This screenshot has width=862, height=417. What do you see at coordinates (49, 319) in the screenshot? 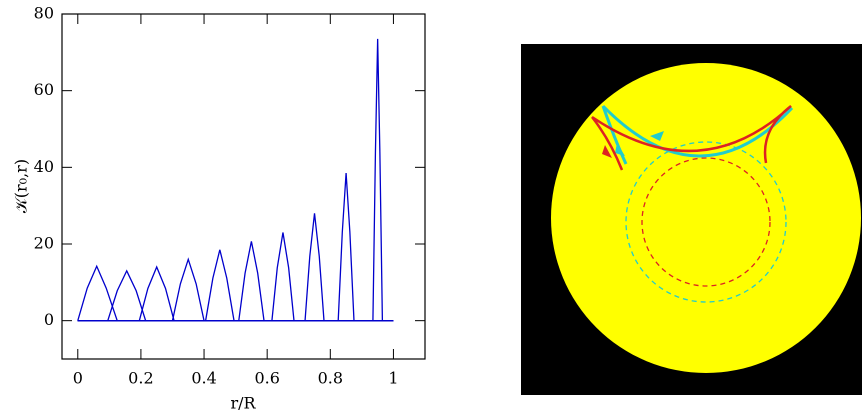
I see `y-tick-label: 0` at bounding box center [49, 319].